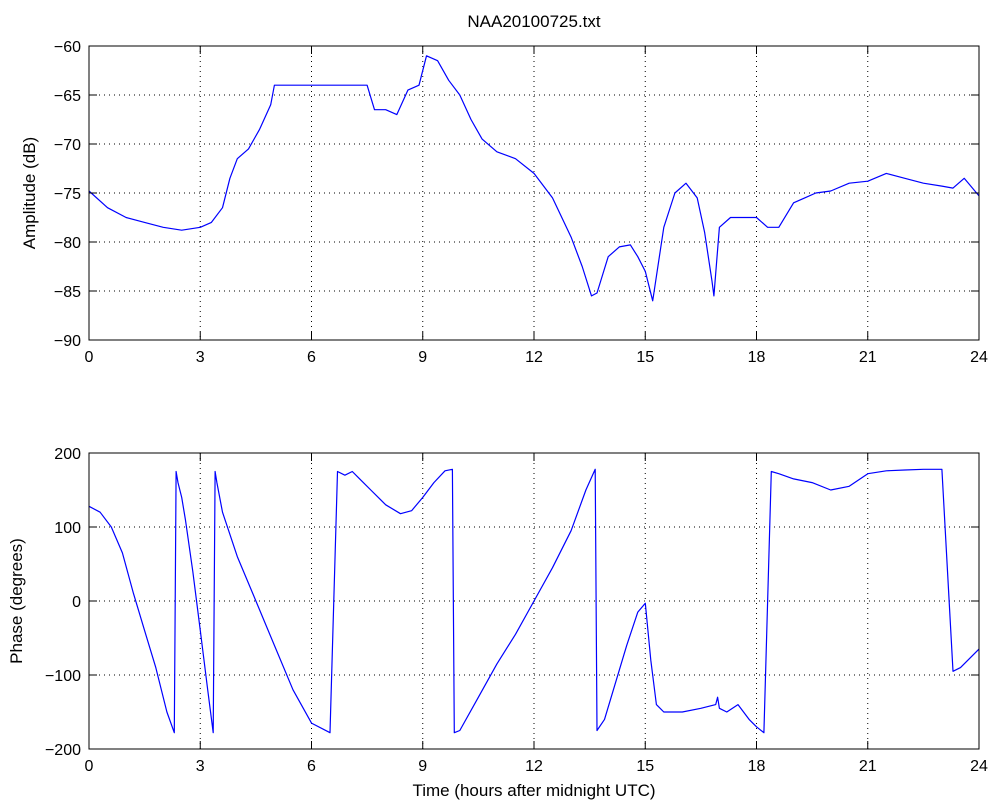 This screenshot has height=806, width=998. What do you see at coordinates (533, 790) in the screenshot?
I see `time-xlabel: Time (hours after midnight UTC)` at bounding box center [533, 790].